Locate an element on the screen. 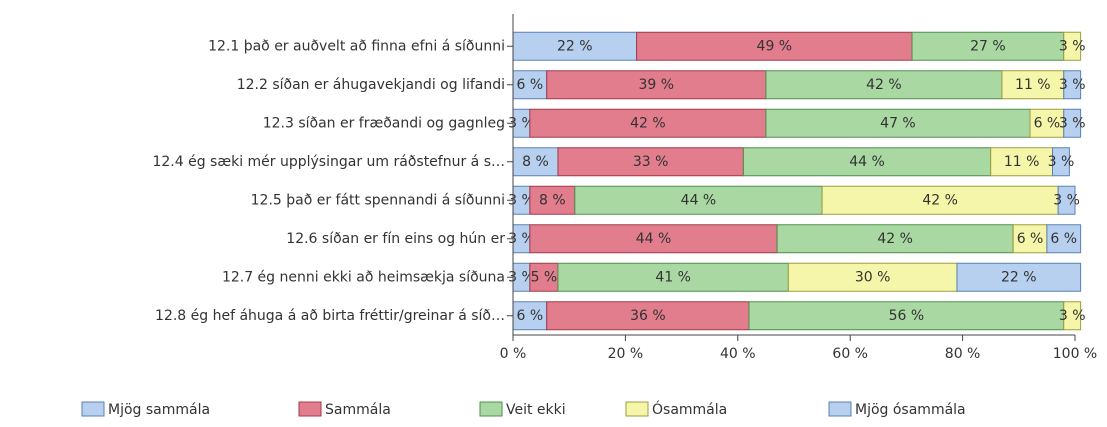  data-label: 27 % is located at coordinates (988, 46).